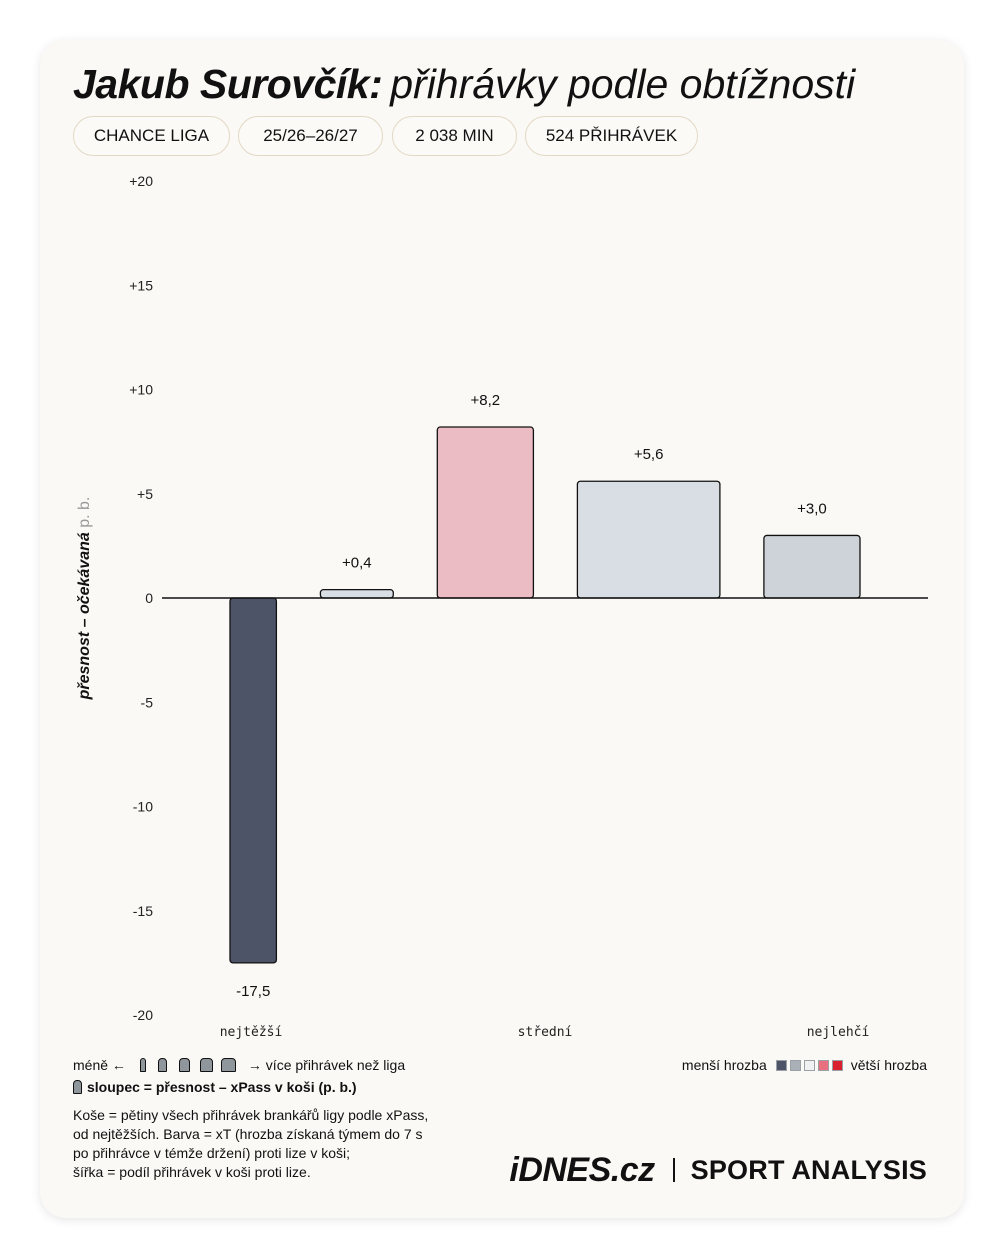  What do you see at coordinates (145, 494) in the screenshot?
I see `y-tick-label: +5` at bounding box center [145, 494].